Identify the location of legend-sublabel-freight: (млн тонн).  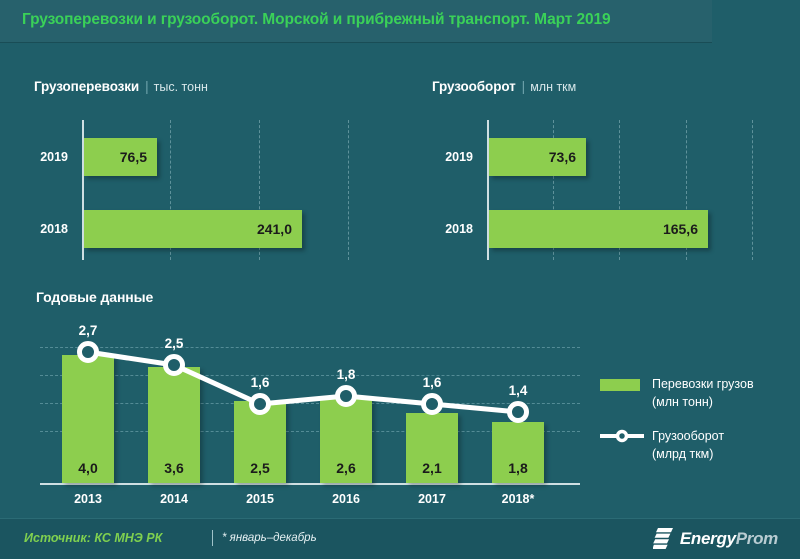
(682, 402).